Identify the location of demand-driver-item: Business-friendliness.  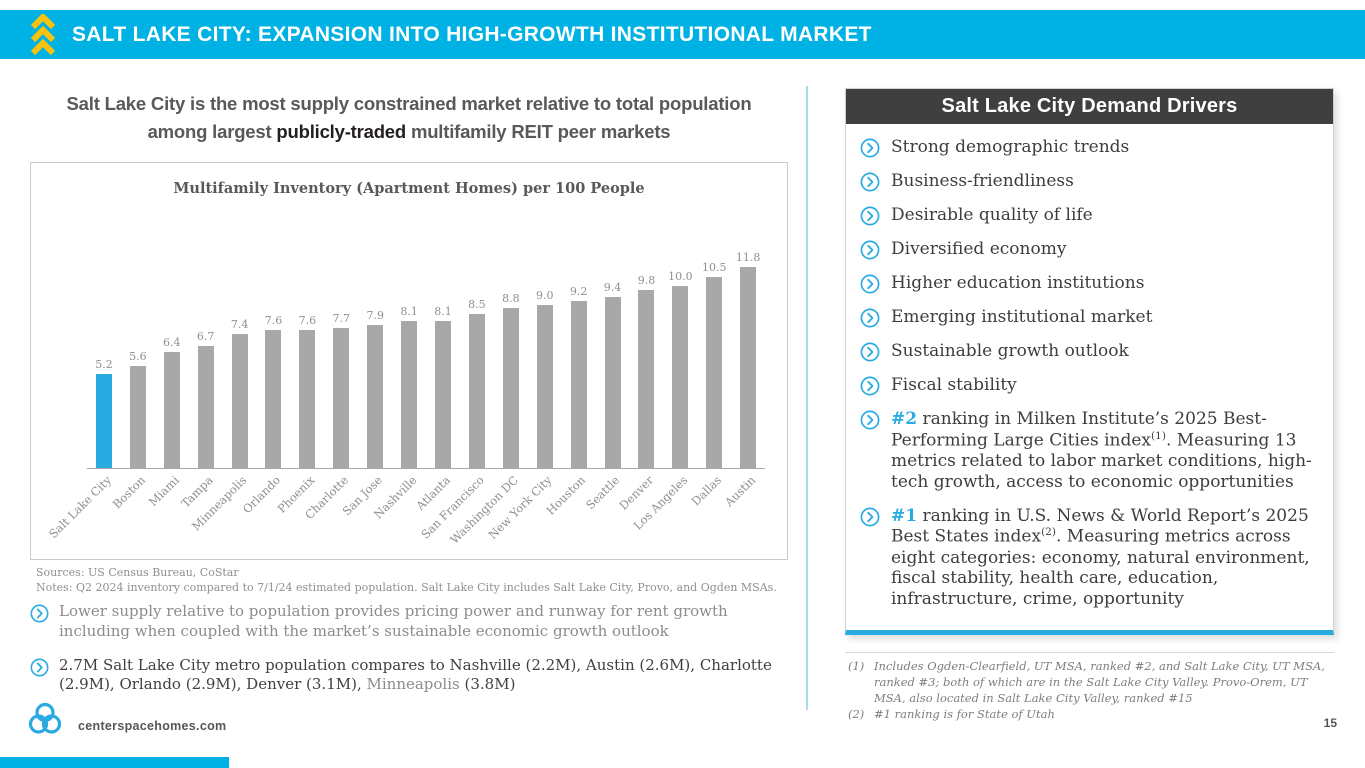
(1088, 181).